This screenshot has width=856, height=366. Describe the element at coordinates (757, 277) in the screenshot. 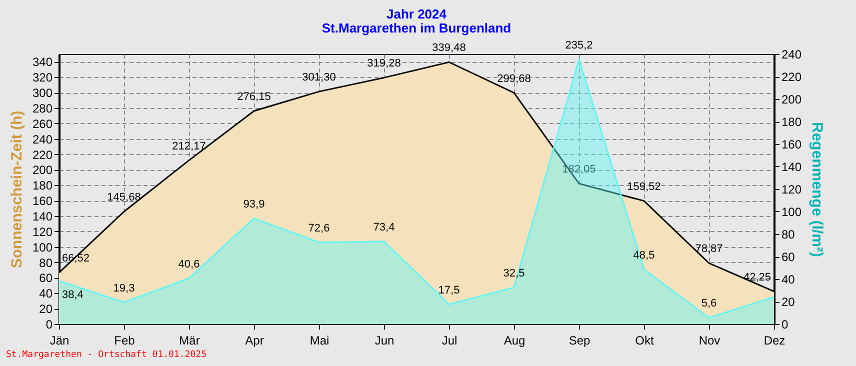

I see `data-label: 42,25` at that location.